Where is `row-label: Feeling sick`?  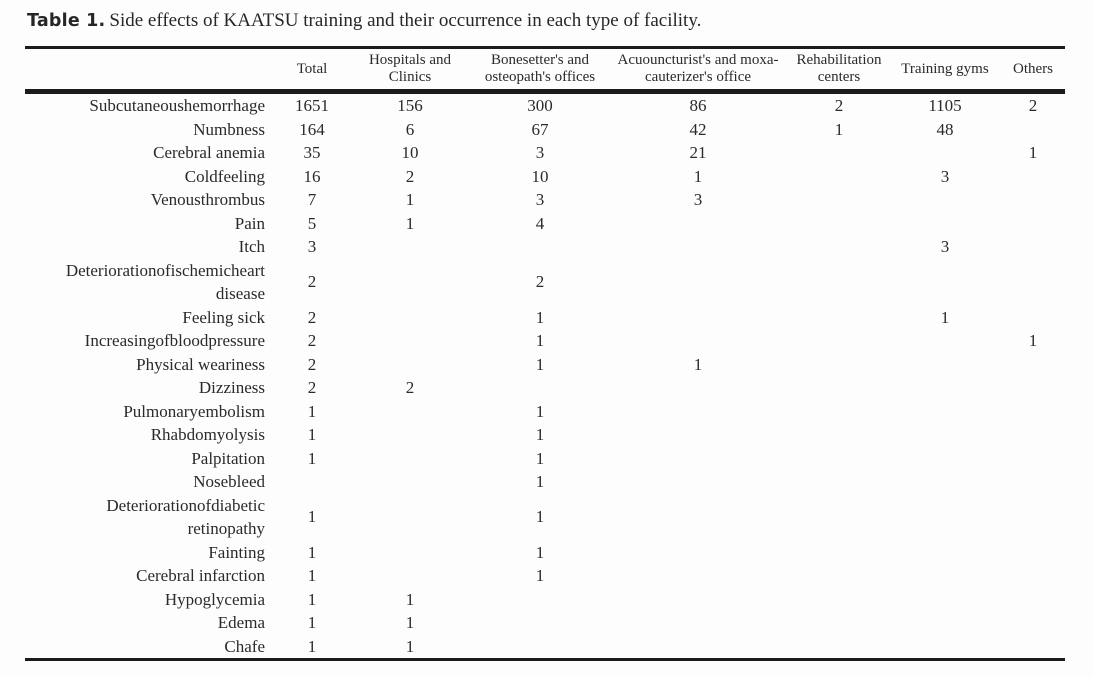 row-label: Feeling sick is located at coordinates (223, 317).